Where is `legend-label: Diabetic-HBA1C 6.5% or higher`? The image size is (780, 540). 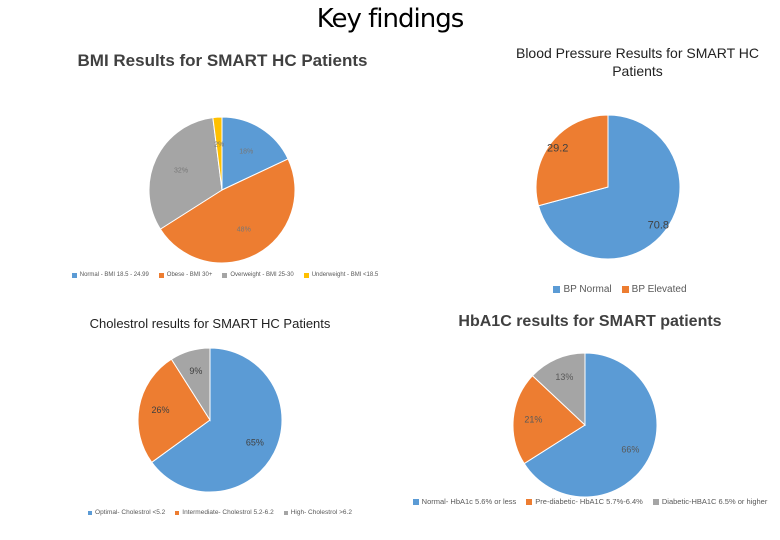
legend-label: Diabetic-HBA1C 6.5% or higher is located at coordinates (714, 501).